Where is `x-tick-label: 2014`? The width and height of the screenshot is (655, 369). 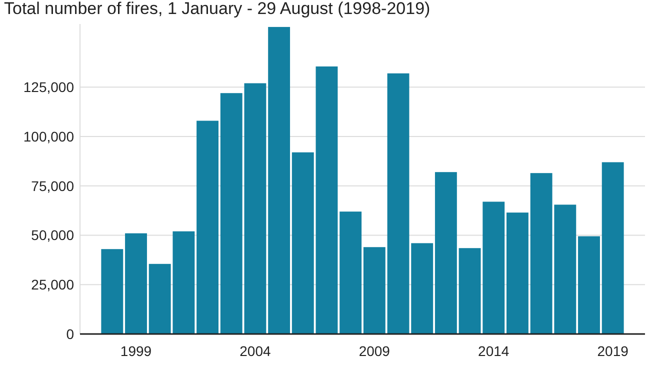
x-tick-label: 2014 is located at coordinates (494, 351).